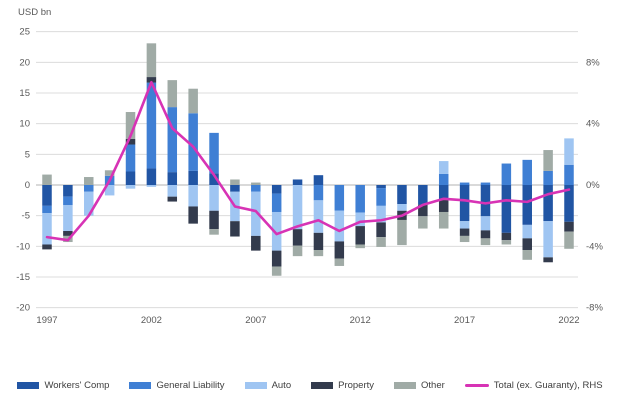 The width and height of the screenshot is (620, 416). I want to click on x-axis-tick-label: 2022, so click(568, 320).